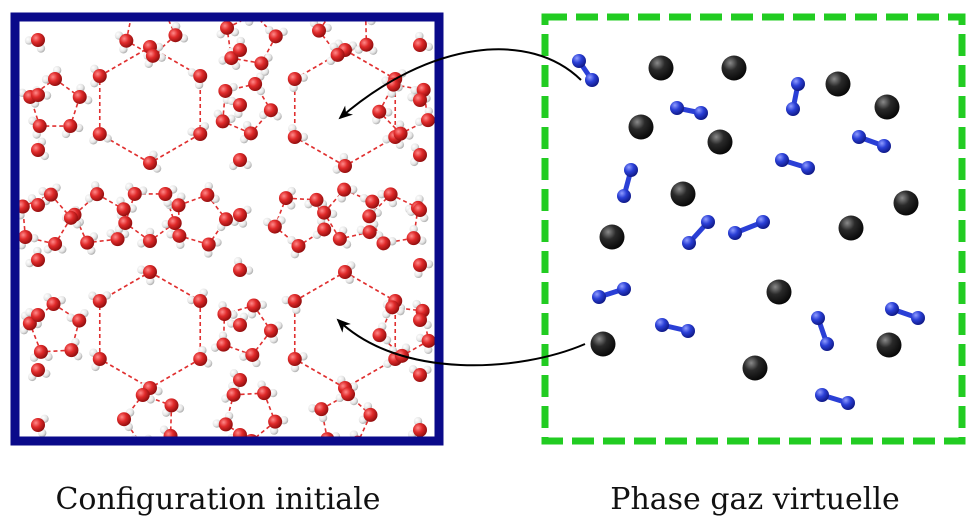 The width and height of the screenshot is (967, 523). Describe the element at coordinates (461, 342) in the screenshot. I see `transfer-arrow-lower` at that location.